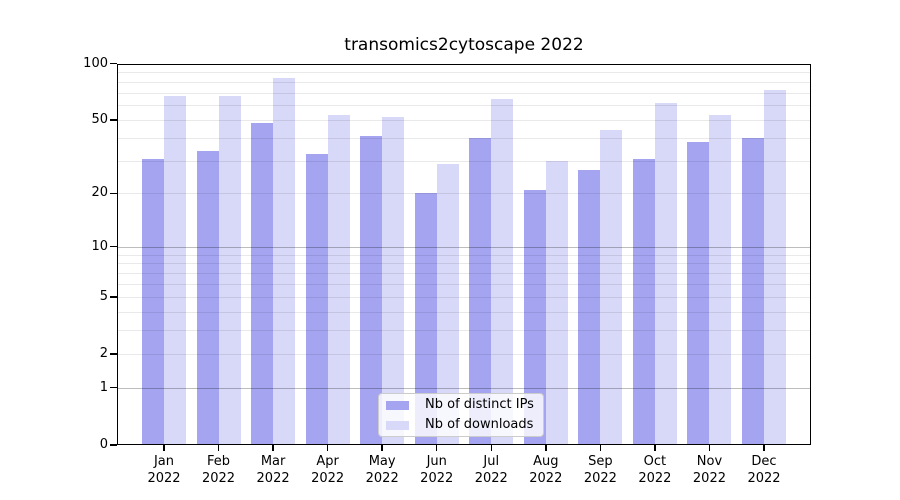  I want to click on chart-title: transomics2cytoscape 2022, so click(464, 45).